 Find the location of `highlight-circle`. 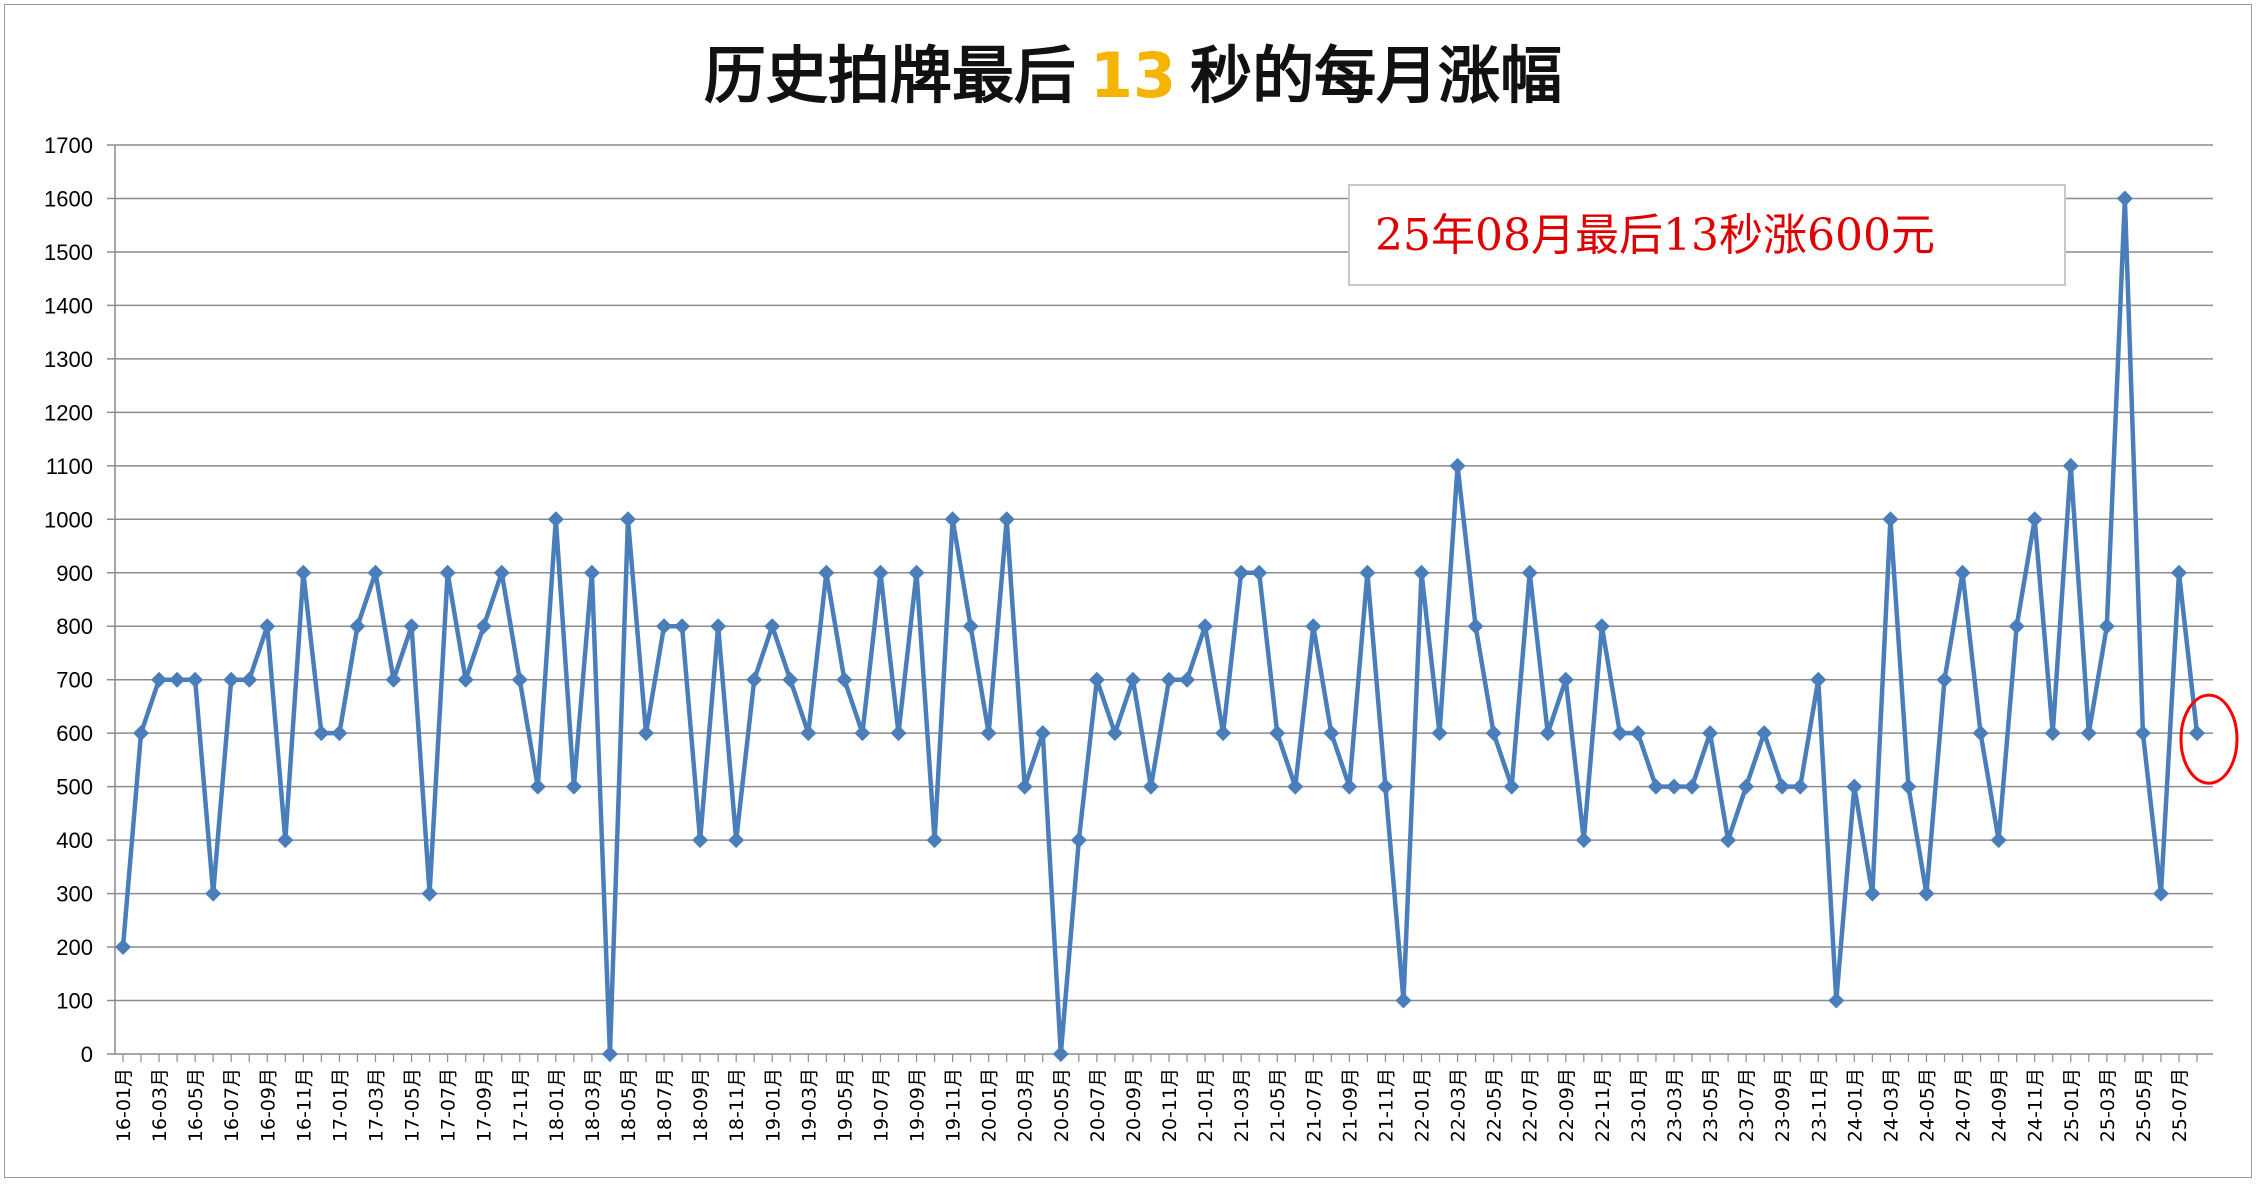

highlight-circle is located at coordinates (2209, 739).